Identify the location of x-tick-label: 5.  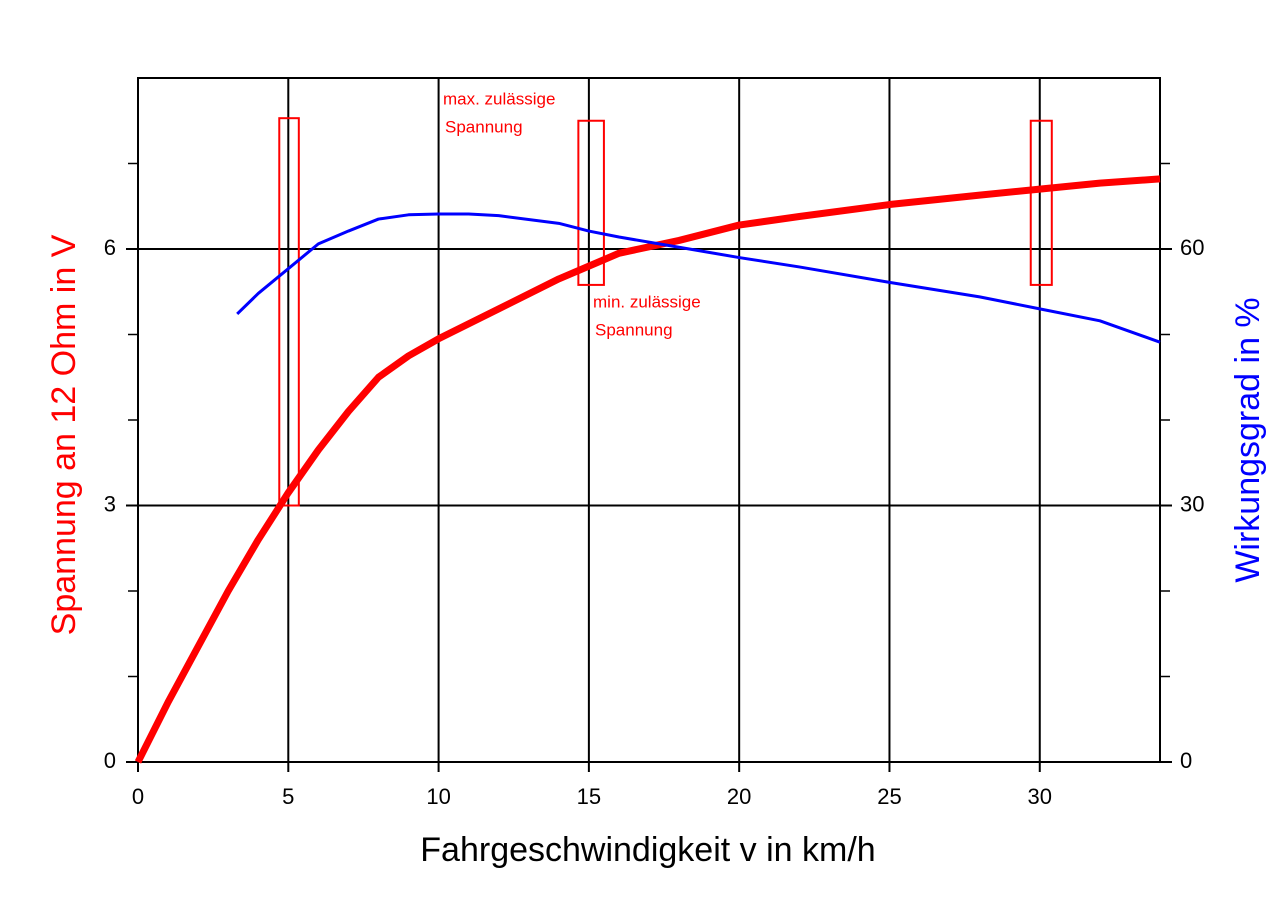
(288, 796).